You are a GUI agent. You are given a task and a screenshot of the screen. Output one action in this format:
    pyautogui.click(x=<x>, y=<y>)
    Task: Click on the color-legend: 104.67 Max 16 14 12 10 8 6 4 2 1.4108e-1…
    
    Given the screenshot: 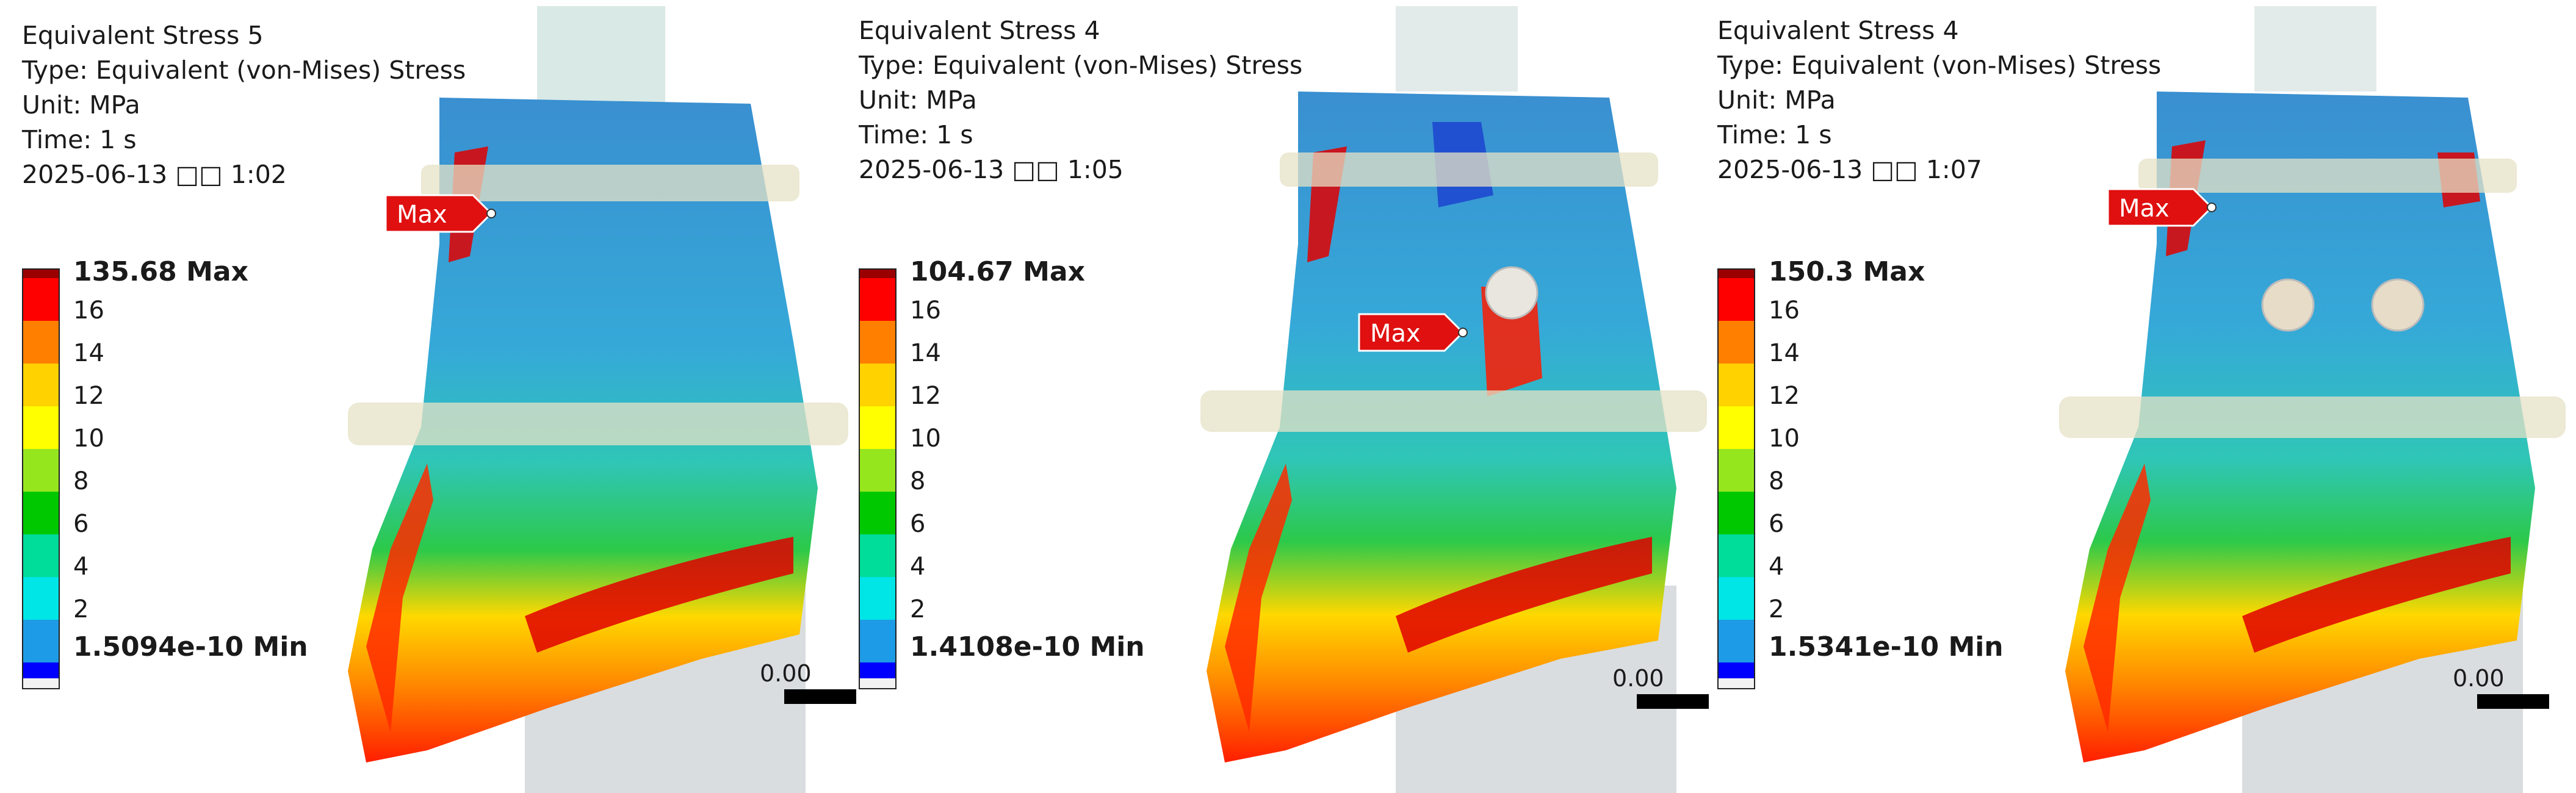 What is the action you would take?
    pyautogui.click(x=1029, y=473)
    